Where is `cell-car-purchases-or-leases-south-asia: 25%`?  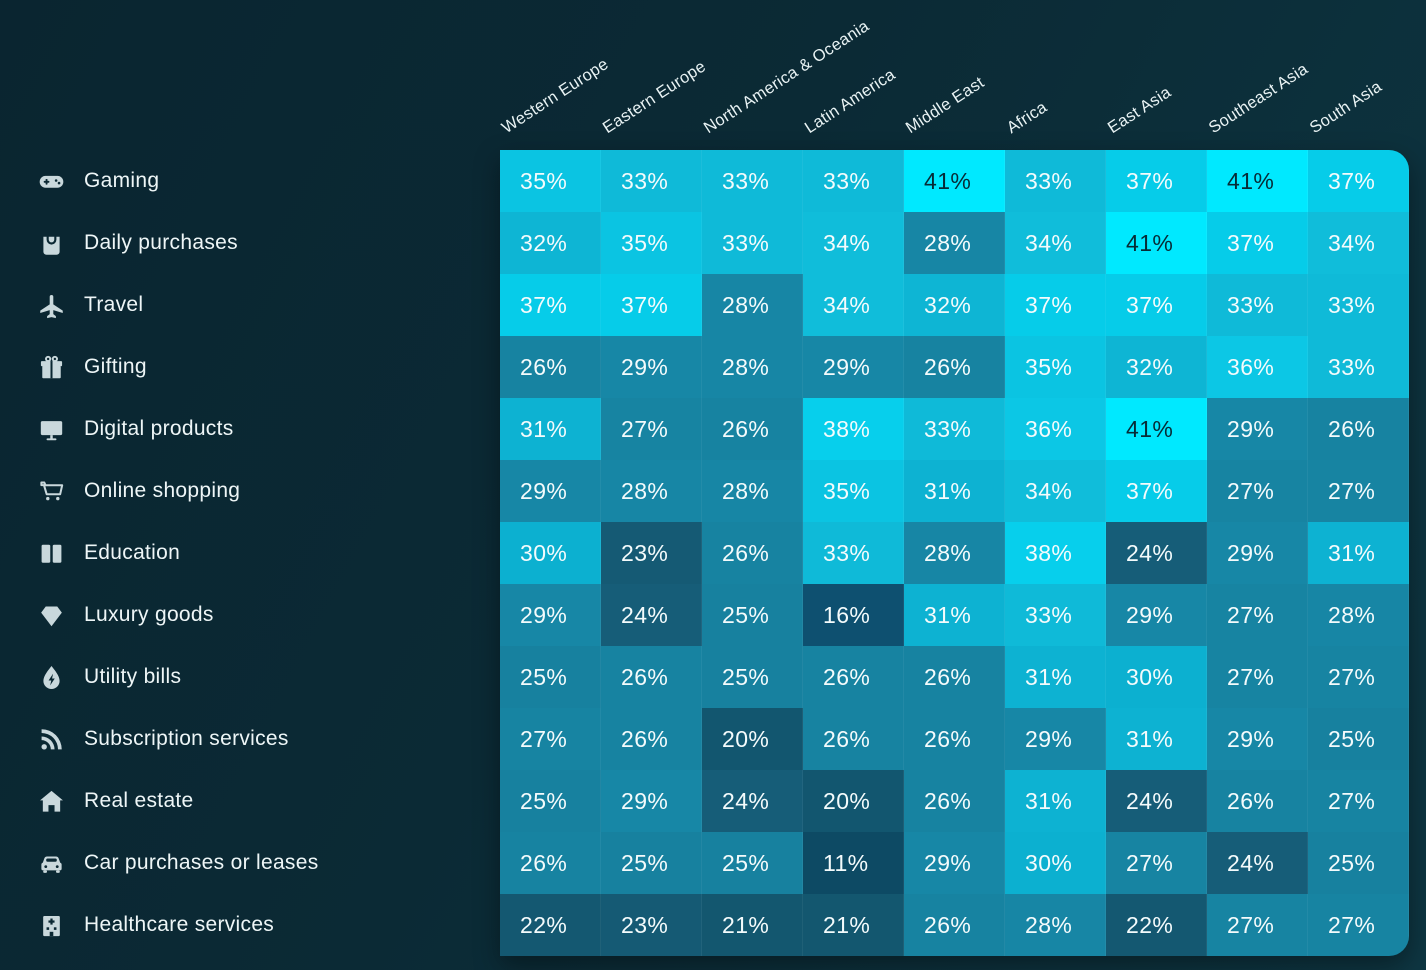 cell-car-purchases-or-leases-south-asia: 25% is located at coordinates (1358, 863).